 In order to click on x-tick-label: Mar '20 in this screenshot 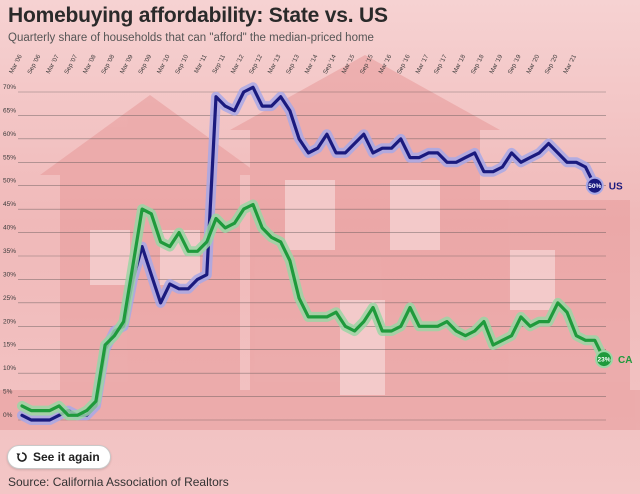, I will do `click(533, 64)`.